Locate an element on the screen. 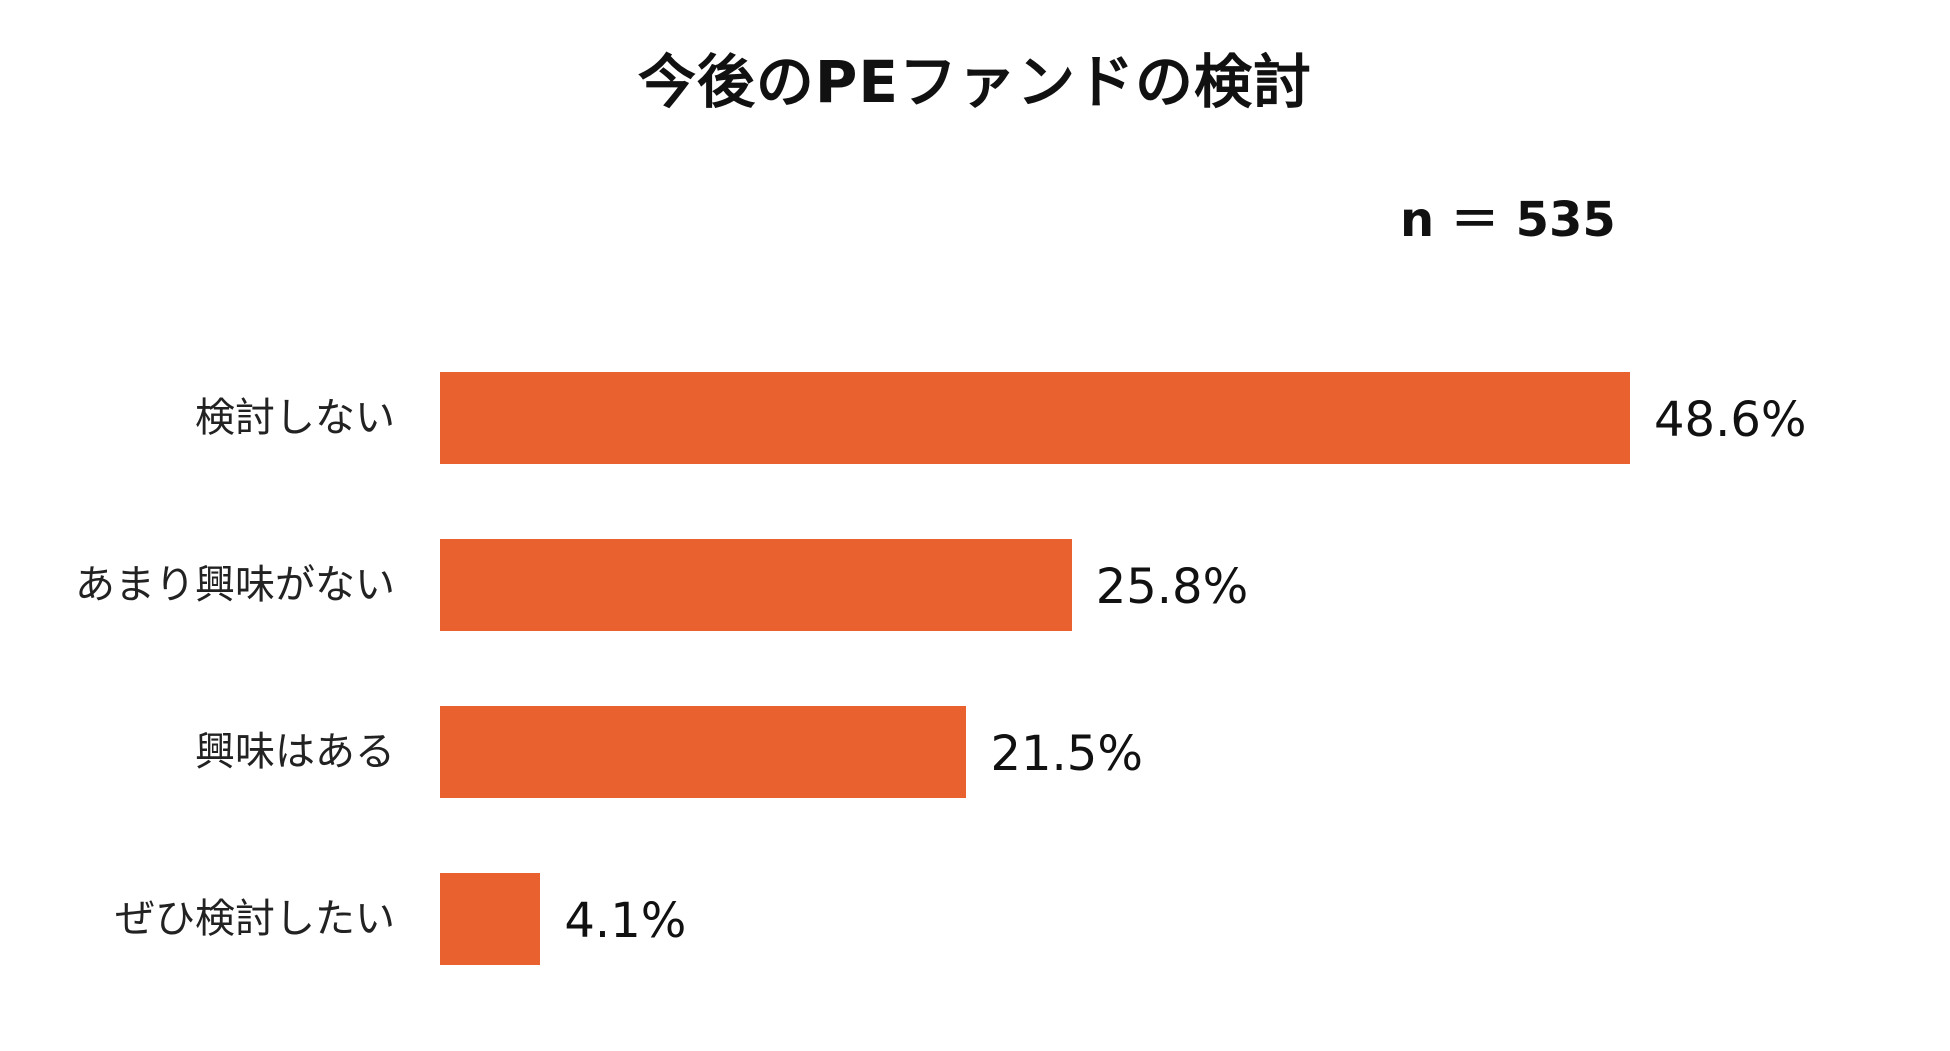 The height and width of the screenshot is (1051, 1950). sample-size-label: n ＝ 535 is located at coordinates (1508, 220).